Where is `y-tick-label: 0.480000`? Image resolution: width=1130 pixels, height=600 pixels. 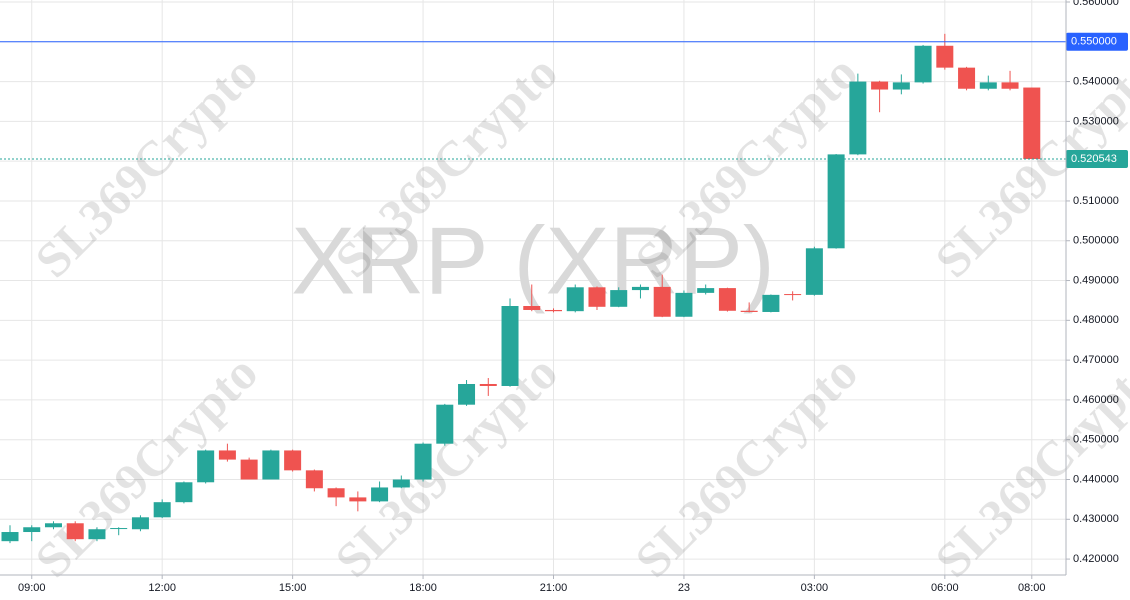
y-tick-label: 0.480000 is located at coordinates (1096, 320).